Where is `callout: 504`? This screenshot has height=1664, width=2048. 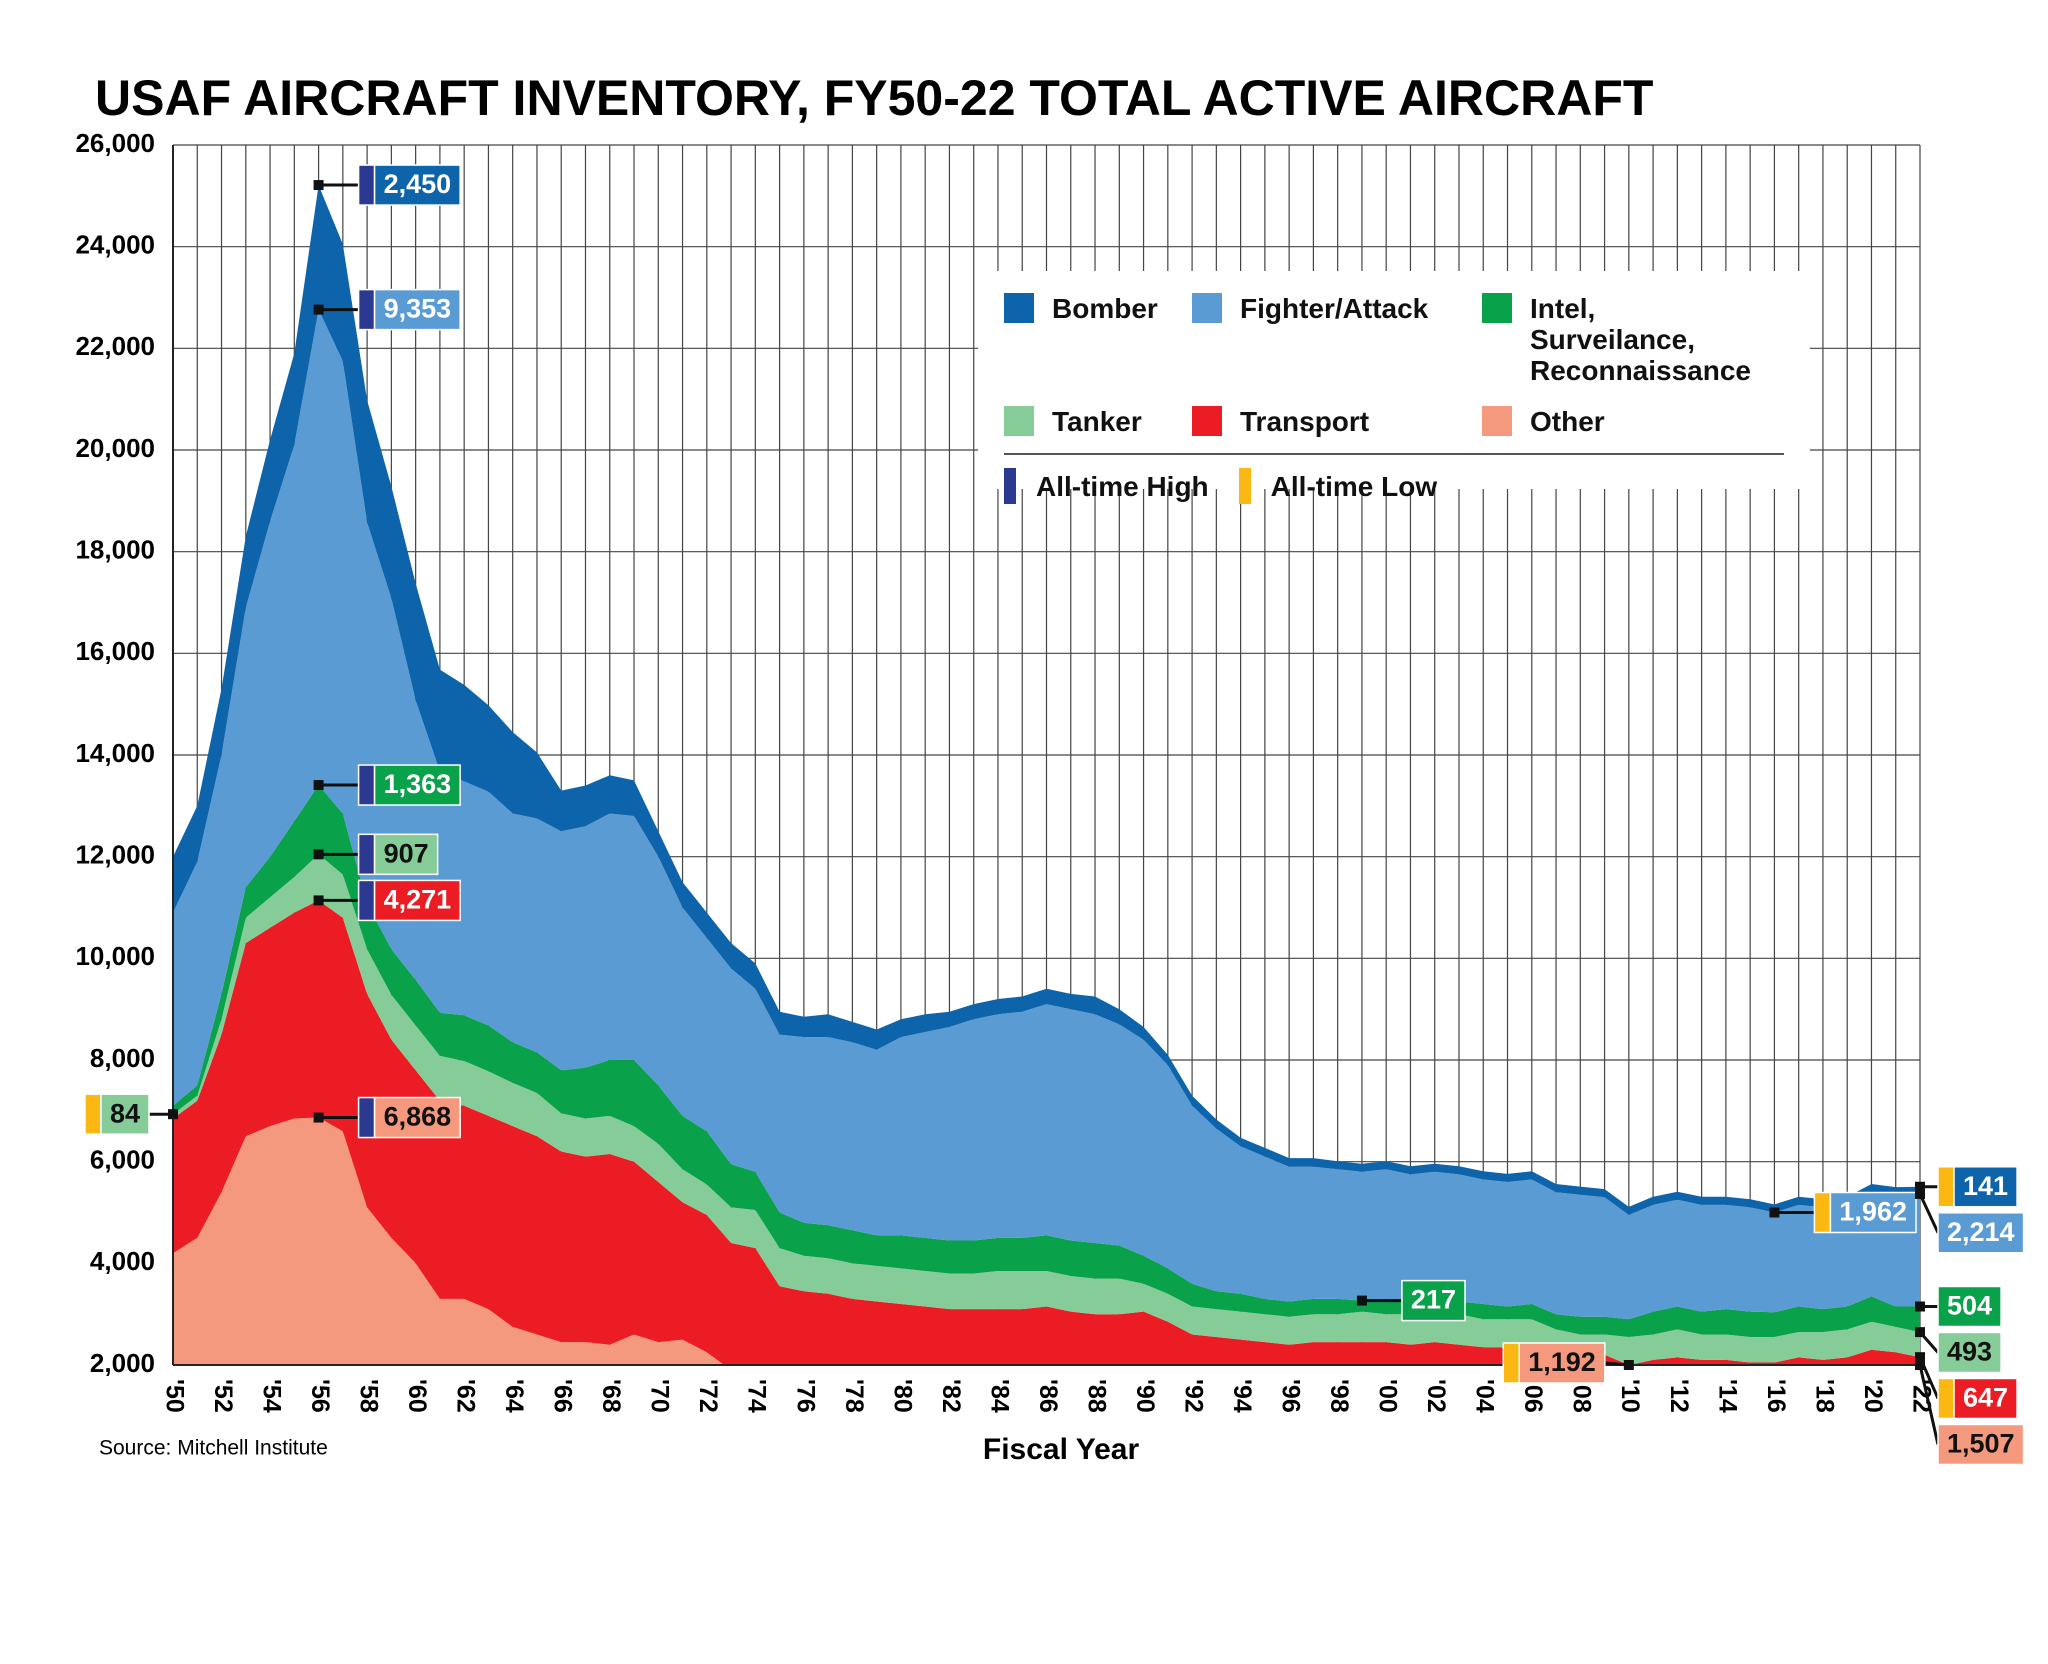
callout: 504 is located at coordinates (1969, 1306).